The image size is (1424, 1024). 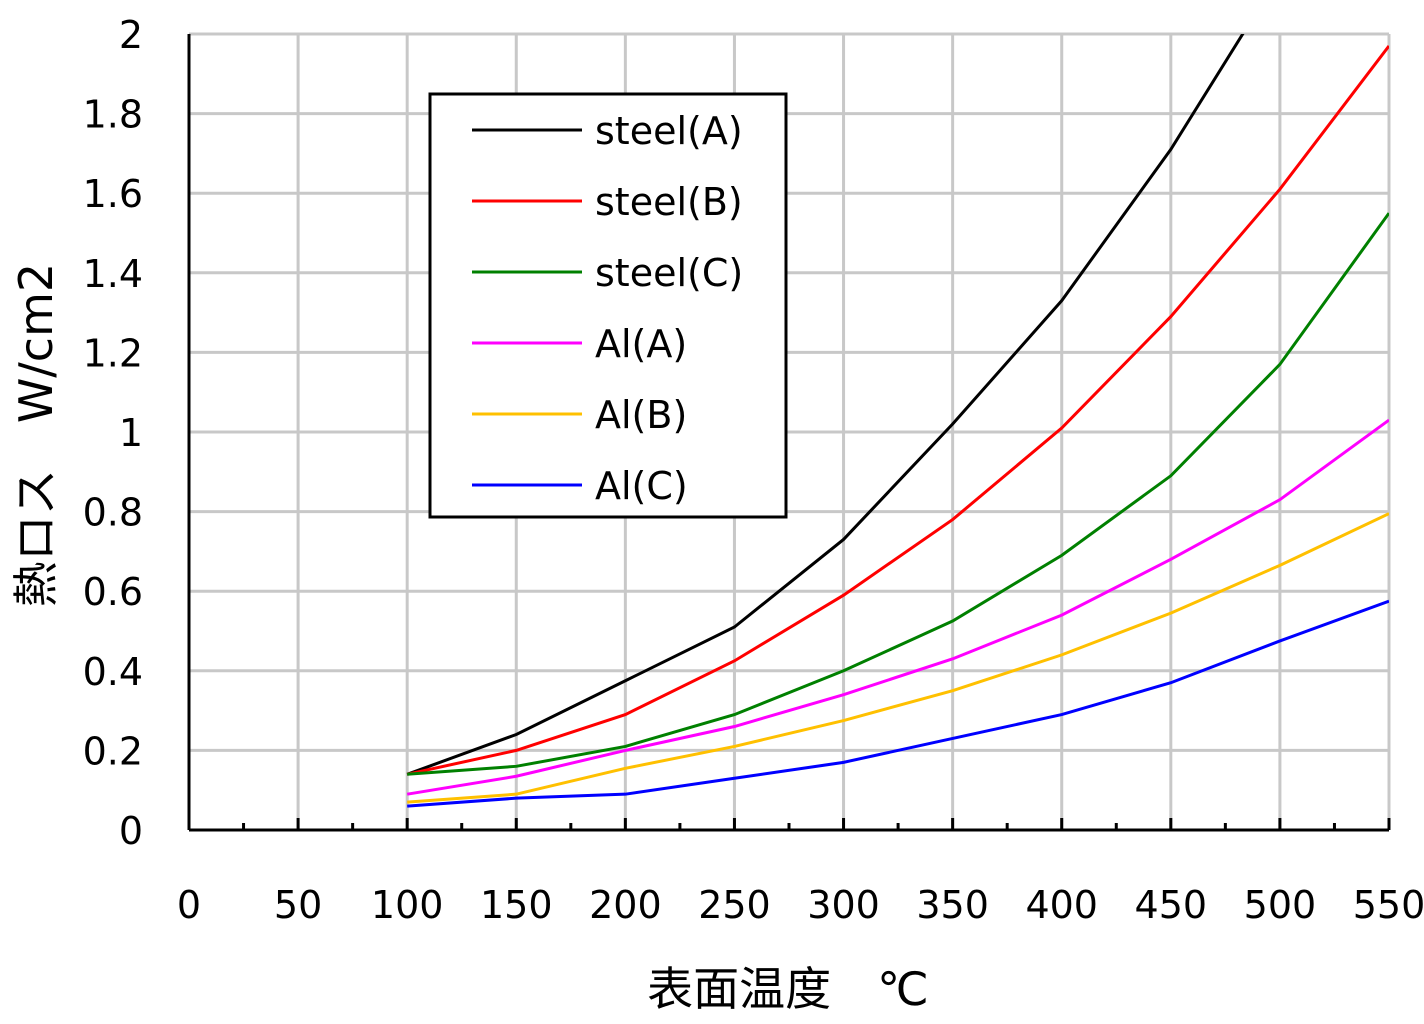 What do you see at coordinates (1280, 905) in the screenshot?
I see `x-tick-label: 500` at bounding box center [1280, 905].